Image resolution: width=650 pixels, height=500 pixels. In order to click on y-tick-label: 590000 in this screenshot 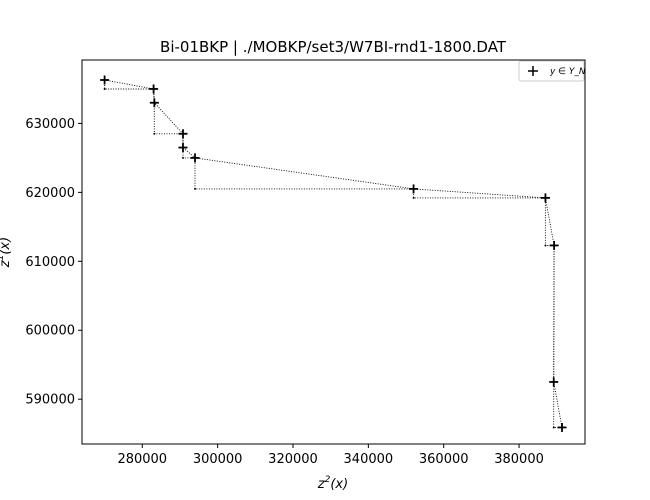, I will do `click(50, 400)`.